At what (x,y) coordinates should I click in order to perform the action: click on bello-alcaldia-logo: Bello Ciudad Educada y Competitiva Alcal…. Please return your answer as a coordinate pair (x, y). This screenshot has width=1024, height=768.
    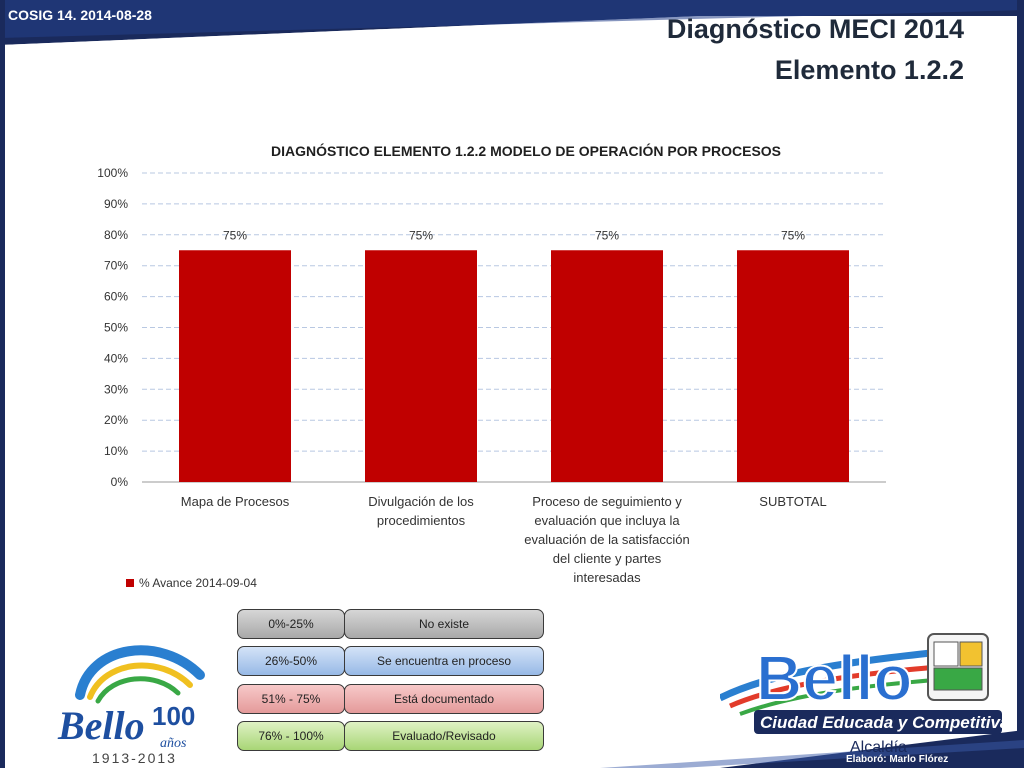
    Looking at the image, I should click on (864, 694).